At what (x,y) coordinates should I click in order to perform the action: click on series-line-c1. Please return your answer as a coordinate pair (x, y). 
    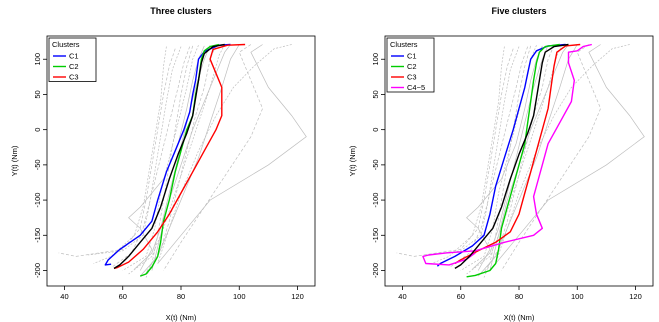
    Looking at the image, I should click on (167, 154).